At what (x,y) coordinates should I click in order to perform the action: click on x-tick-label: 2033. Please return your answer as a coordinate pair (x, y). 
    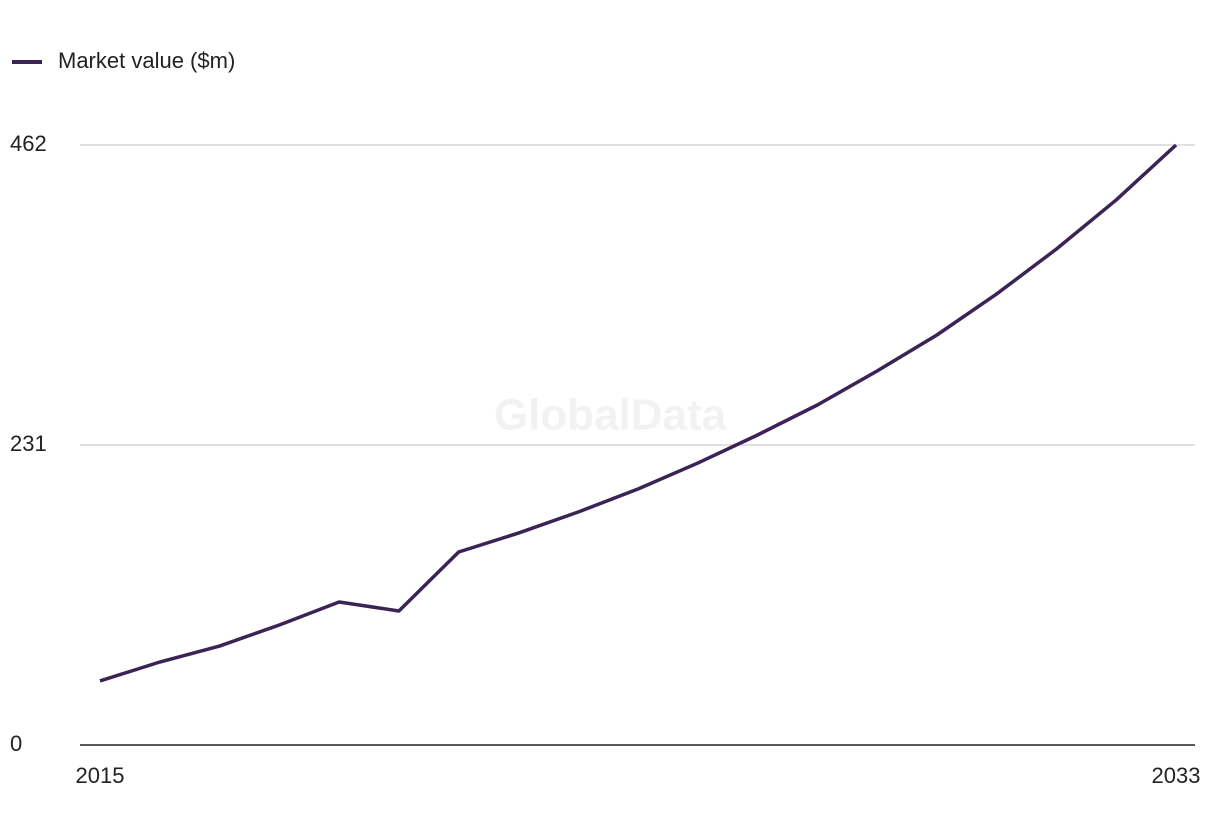
    Looking at the image, I should click on (1176, 775).